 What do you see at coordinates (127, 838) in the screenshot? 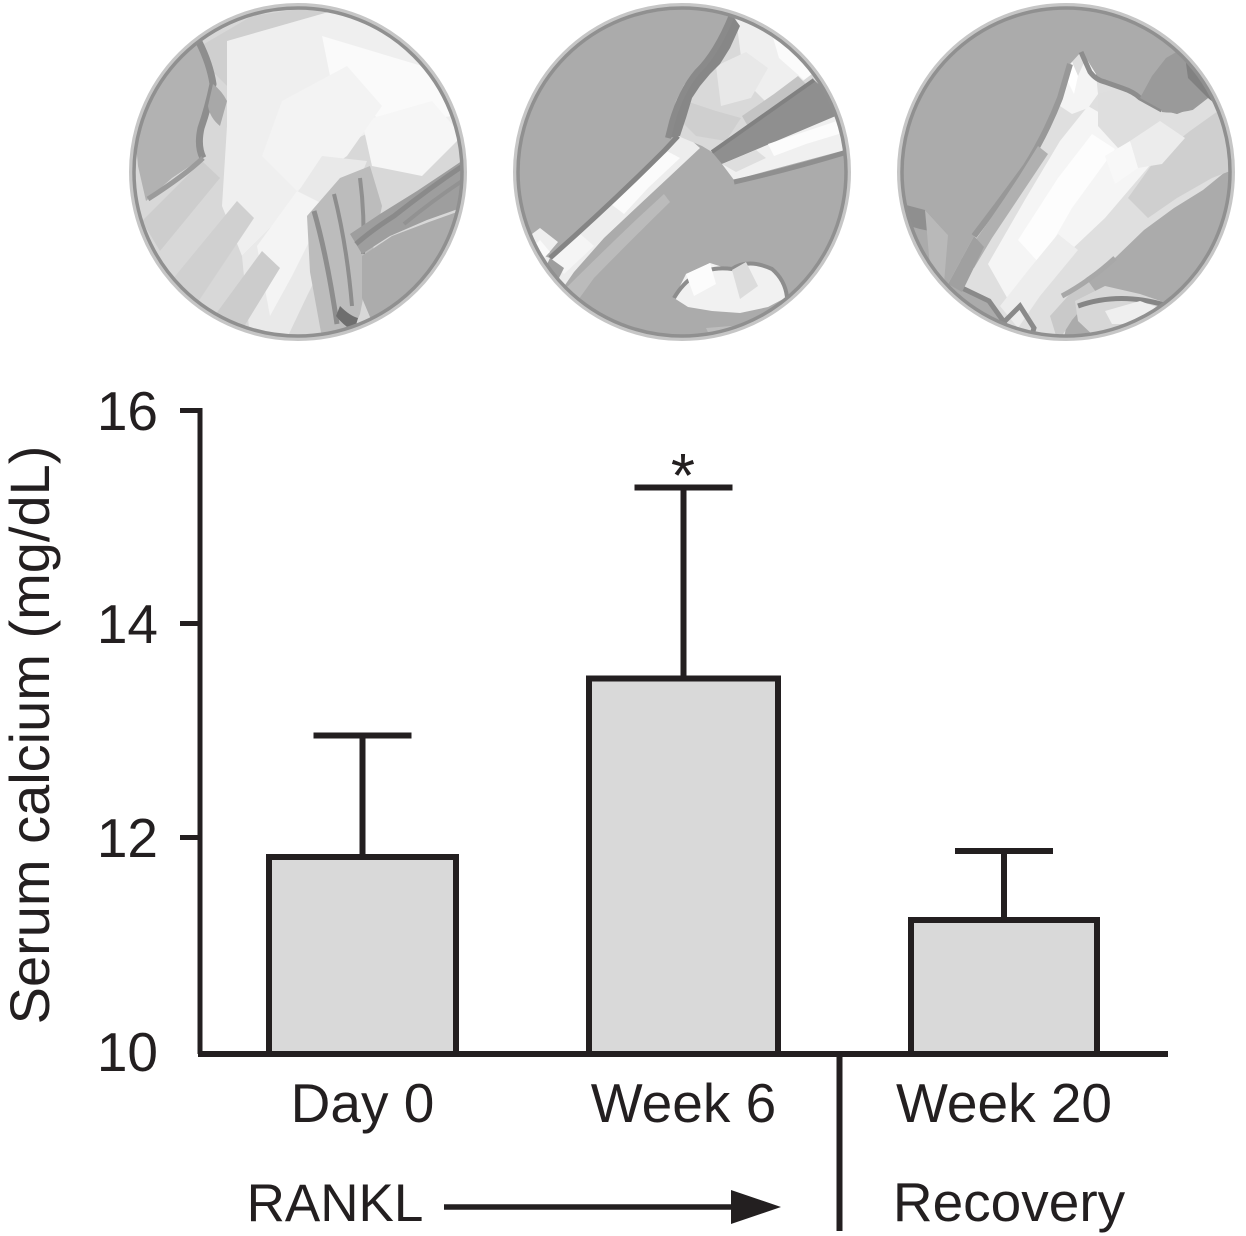
I see `svg-text: 12` at bounding box center [127, 838].